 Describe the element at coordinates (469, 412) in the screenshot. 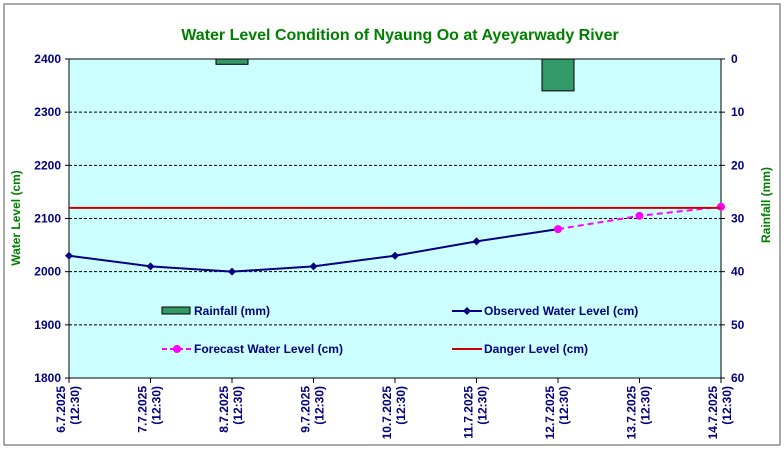

I see `x-tick-date: 11.7.2025` at that location.